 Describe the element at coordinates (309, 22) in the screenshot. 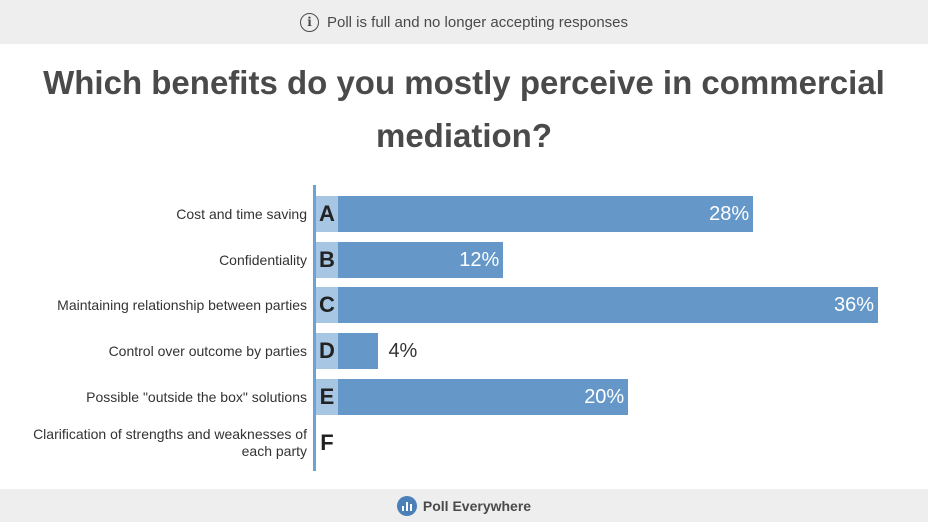

I see `info-icon: i` at that location.